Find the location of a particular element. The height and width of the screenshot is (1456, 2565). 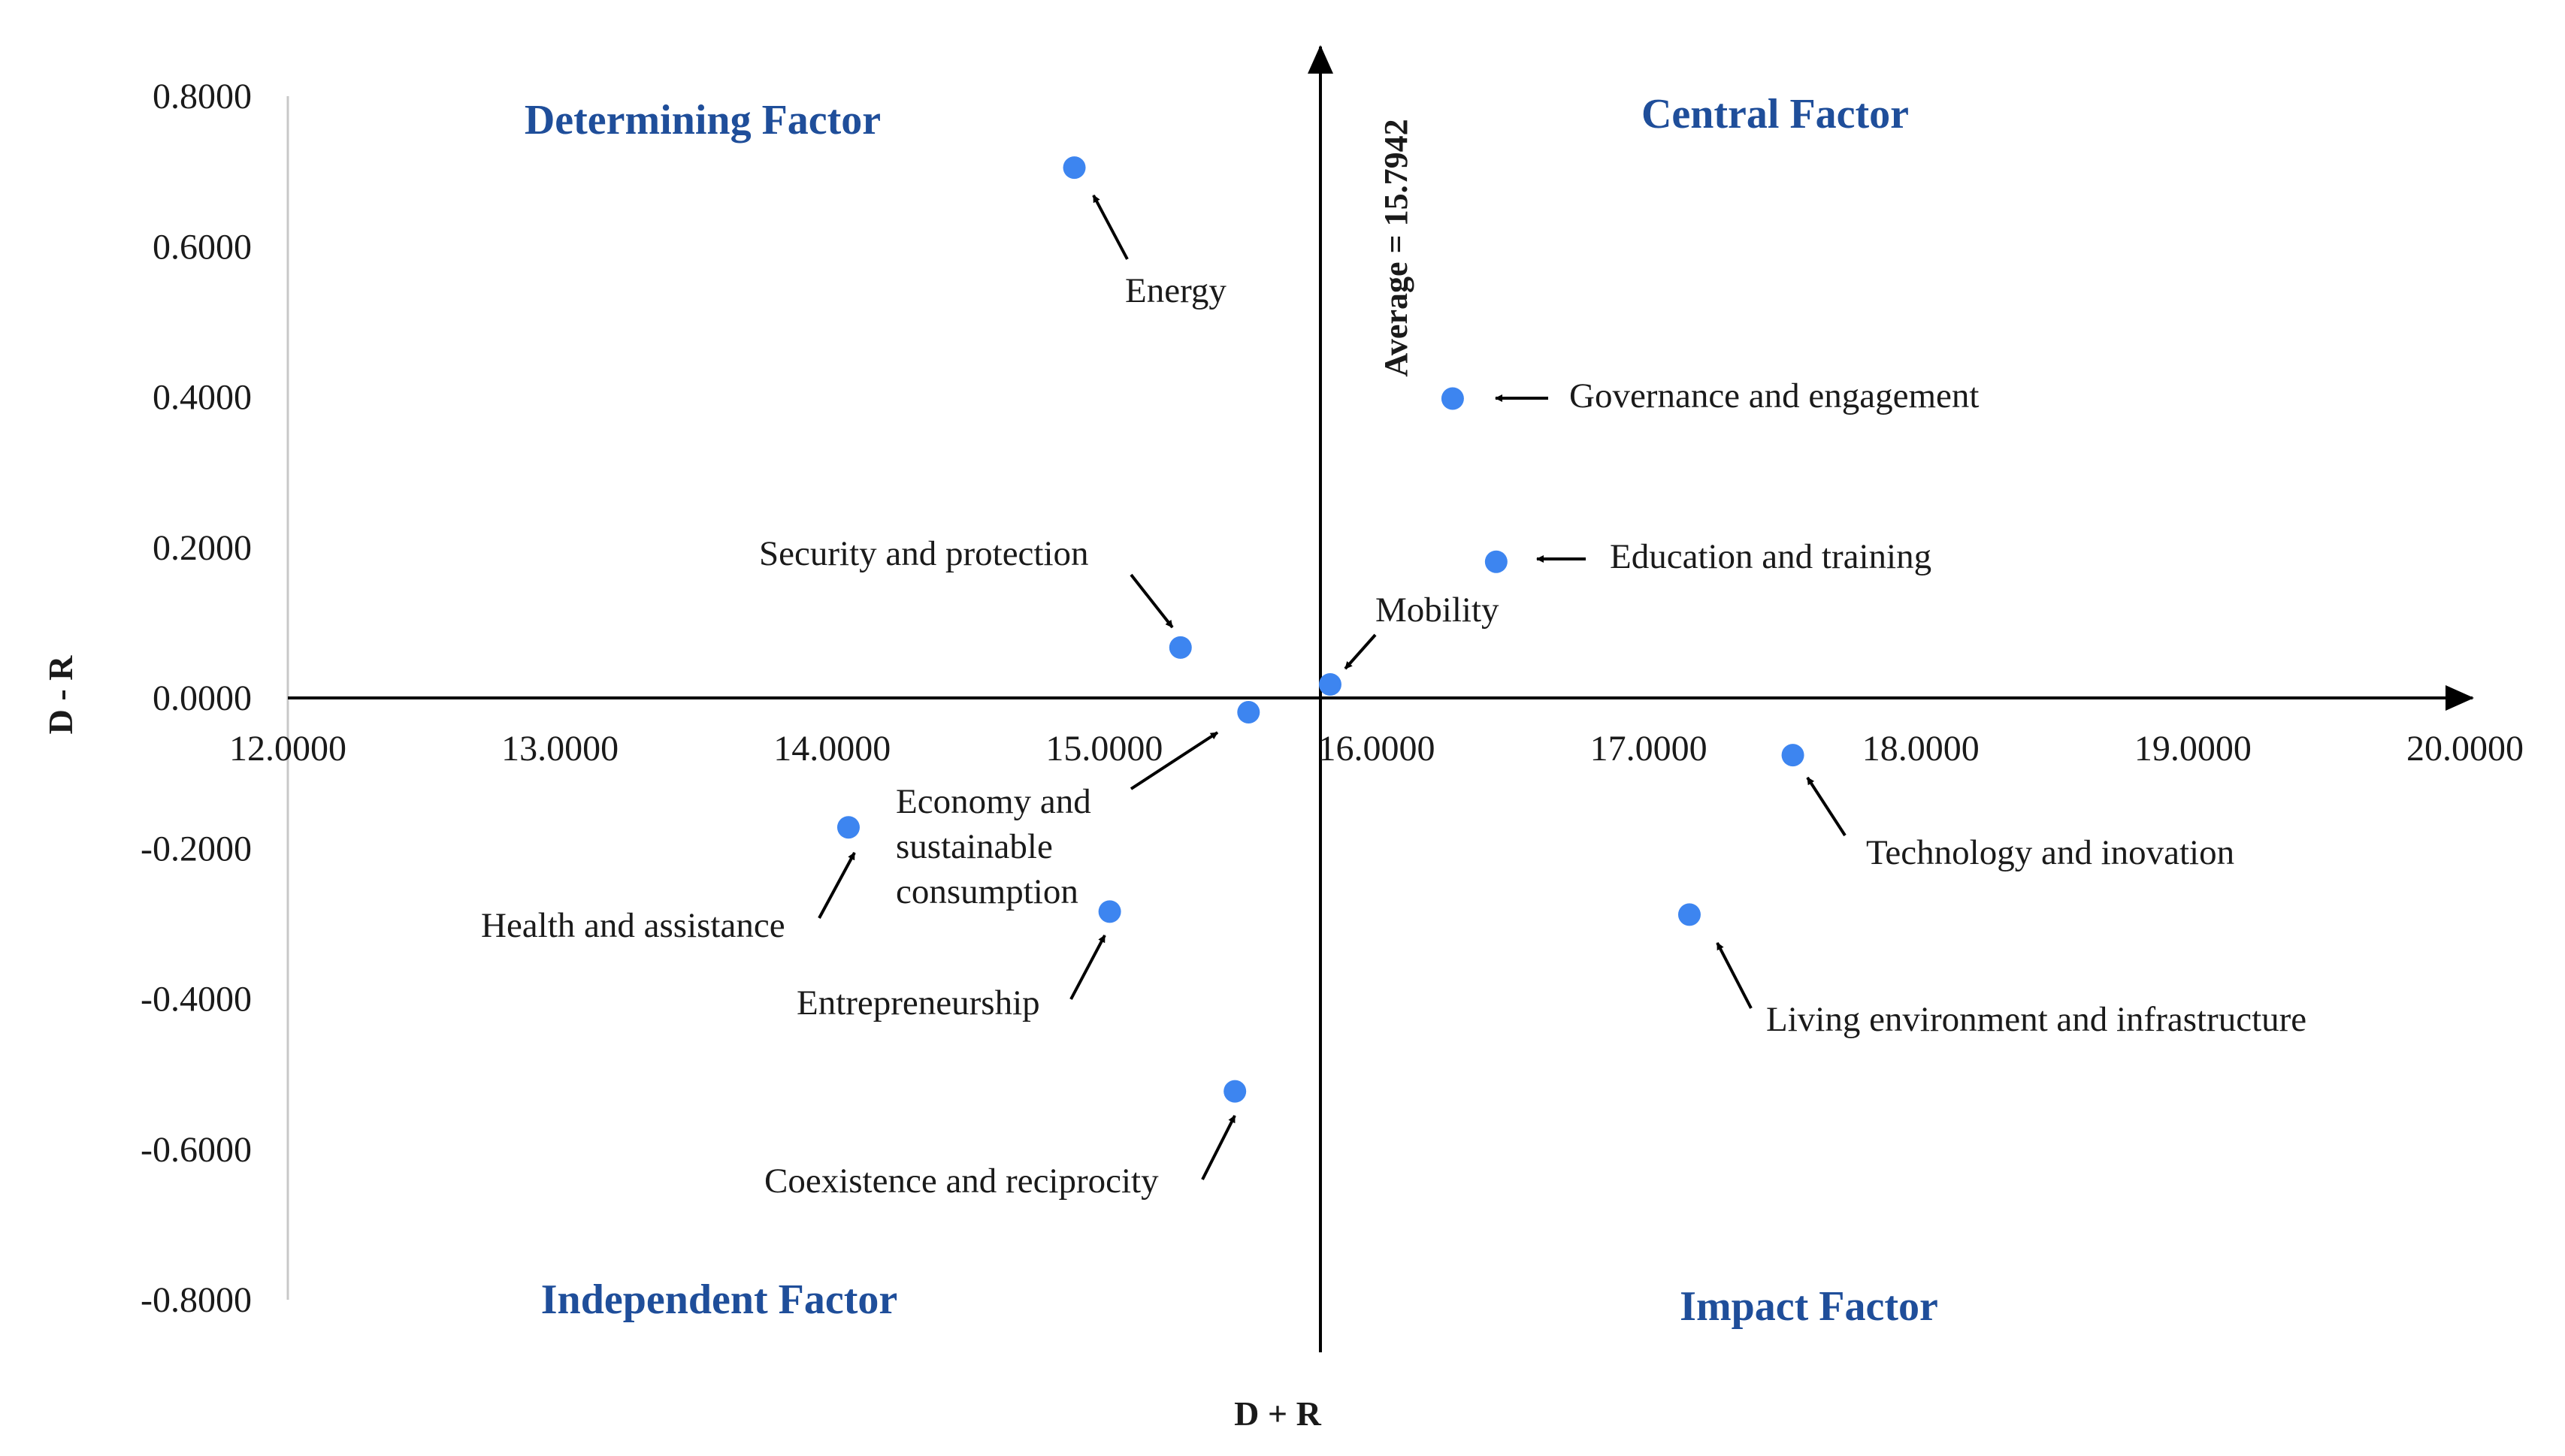

point-label-health: Health and assistance is located at coordinates (633, 925).